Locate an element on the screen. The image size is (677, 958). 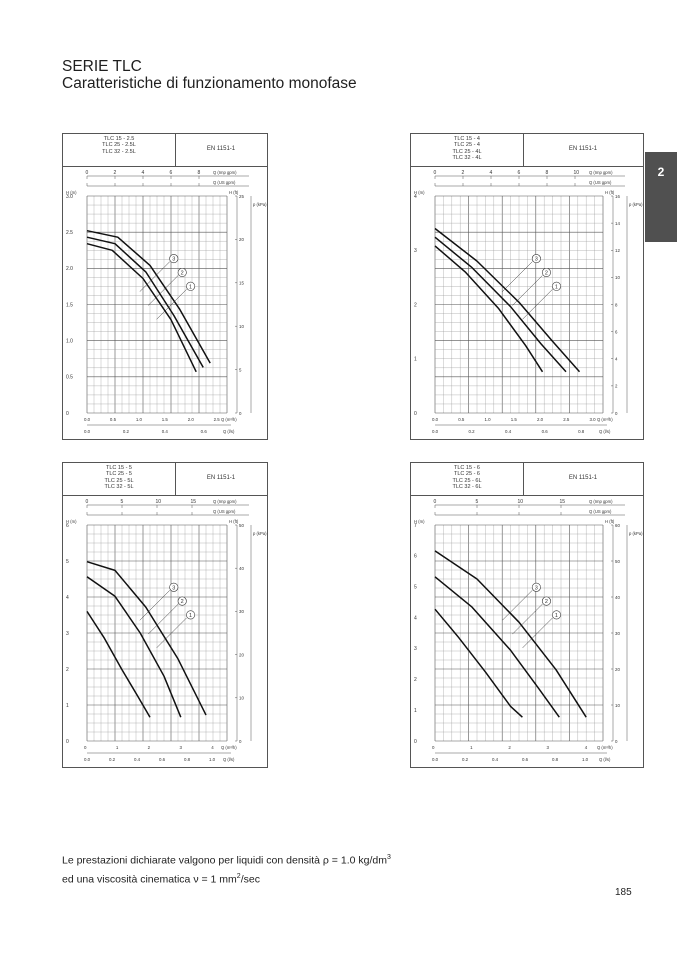
section-tab-label: 2 is located at coordinates (661, 172).